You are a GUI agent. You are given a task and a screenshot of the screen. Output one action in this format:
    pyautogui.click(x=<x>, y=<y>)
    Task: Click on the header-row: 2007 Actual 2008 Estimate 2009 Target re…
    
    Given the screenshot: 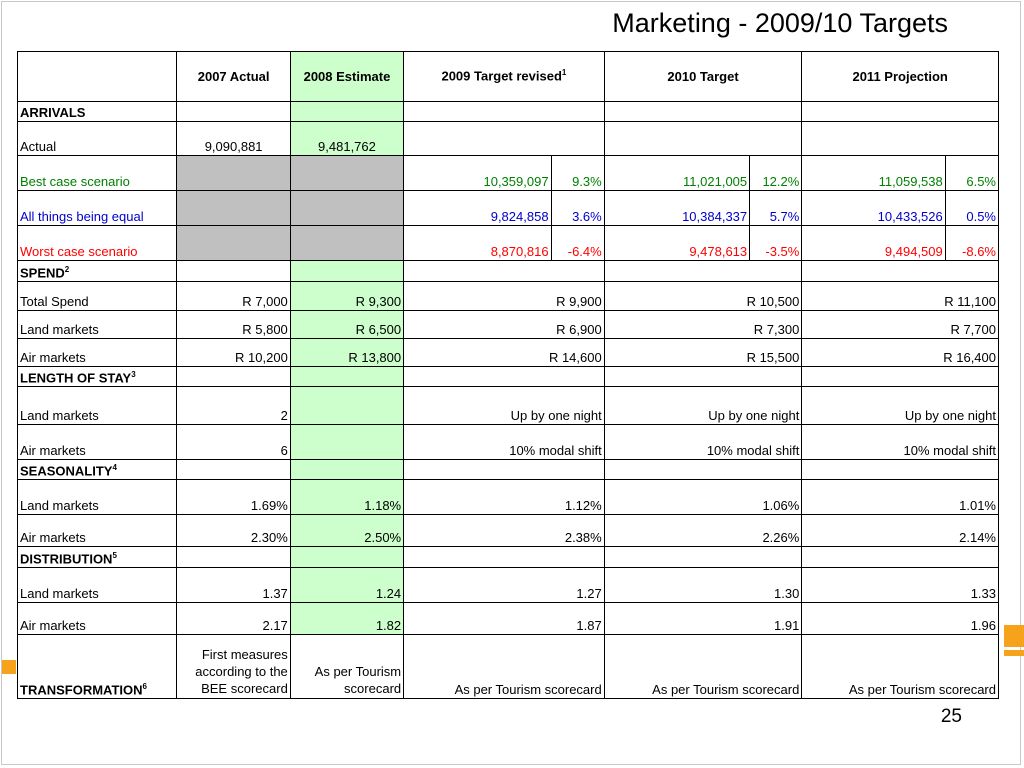 What is the action you would take?
    pyautogui.click(x=507, y=76)
    